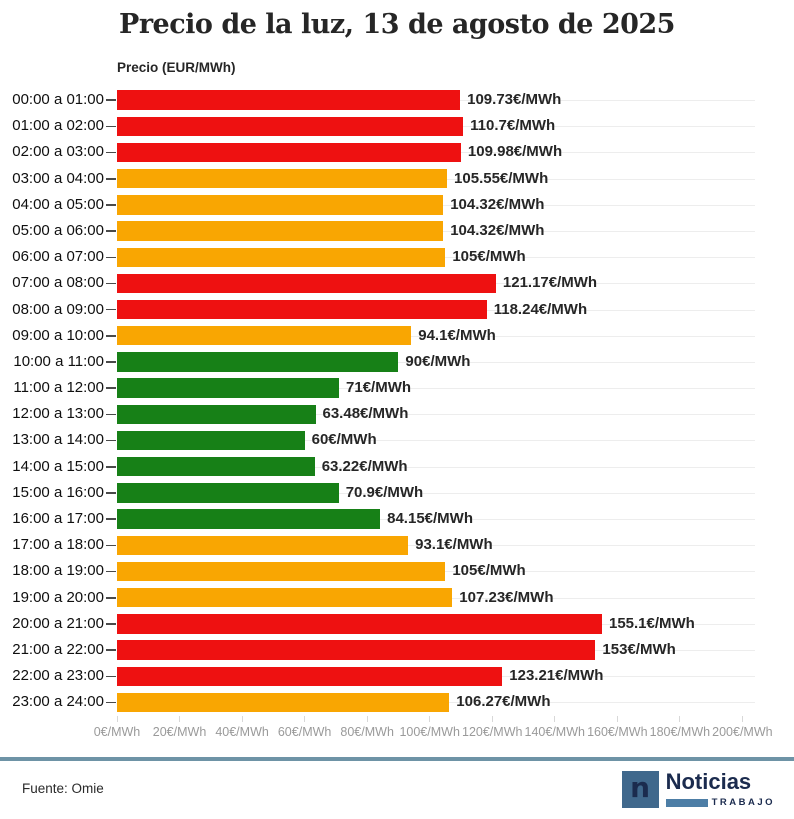  What do you see at coordinates (397, 24) in the screenshot?
I see `page-title: Precio de la luz, 13 de agosto de 2025` at bounding box center [397, 24].